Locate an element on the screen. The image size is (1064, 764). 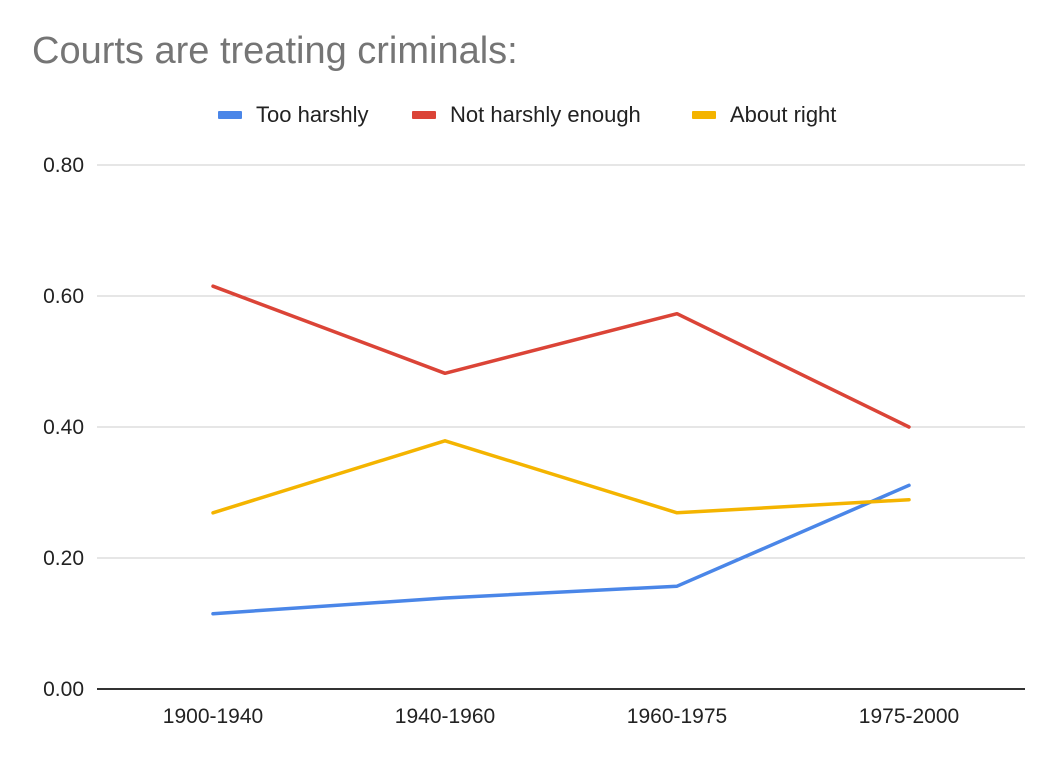
legend-item-about-right: About right is located at coordinates (764, 115).